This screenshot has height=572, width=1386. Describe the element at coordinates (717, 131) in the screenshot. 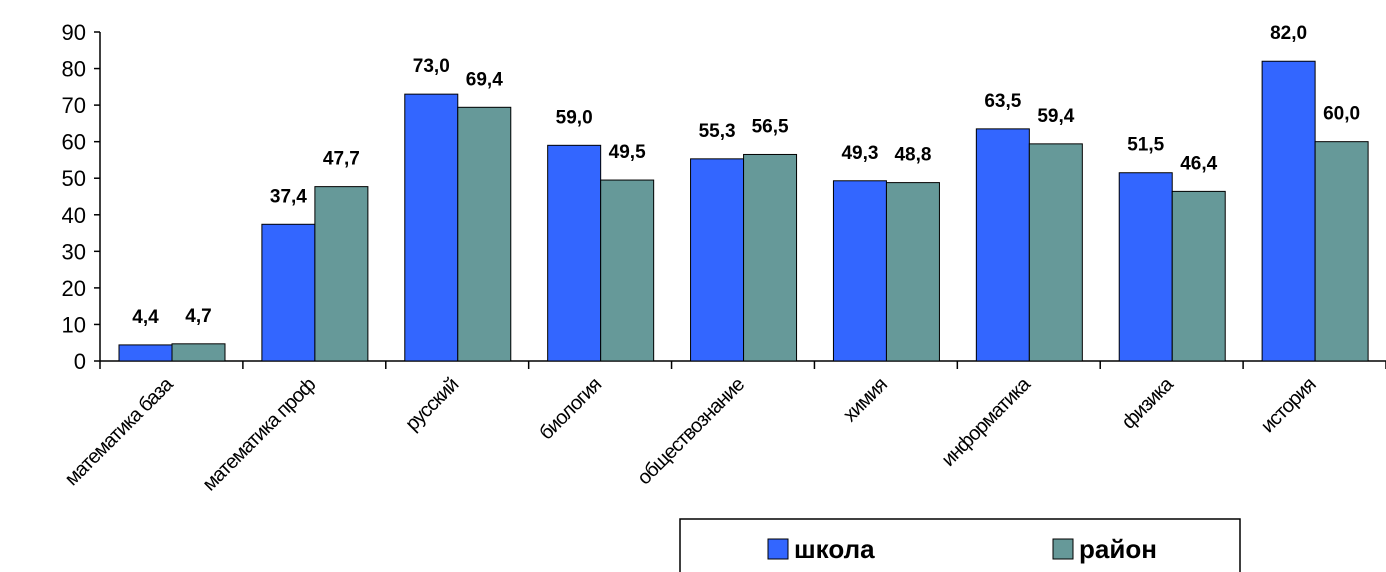

I see `value-label: 55,3` at that location.